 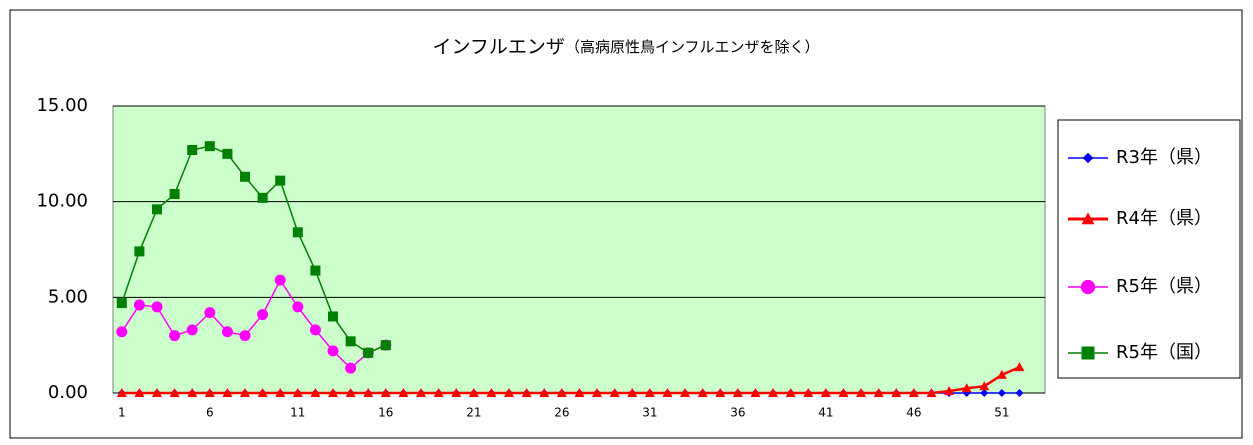 I want to click on y-tick-label: 15.00, so click(x=62, y=105).